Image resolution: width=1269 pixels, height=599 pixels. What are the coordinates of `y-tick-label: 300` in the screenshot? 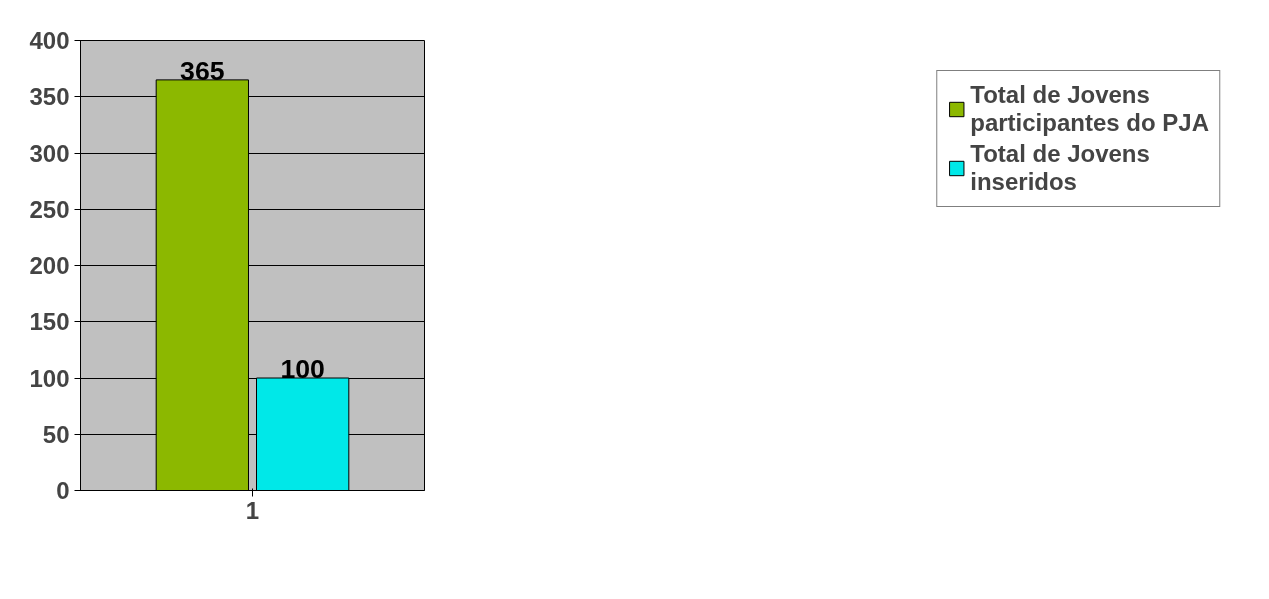 It's located at (49, 153).